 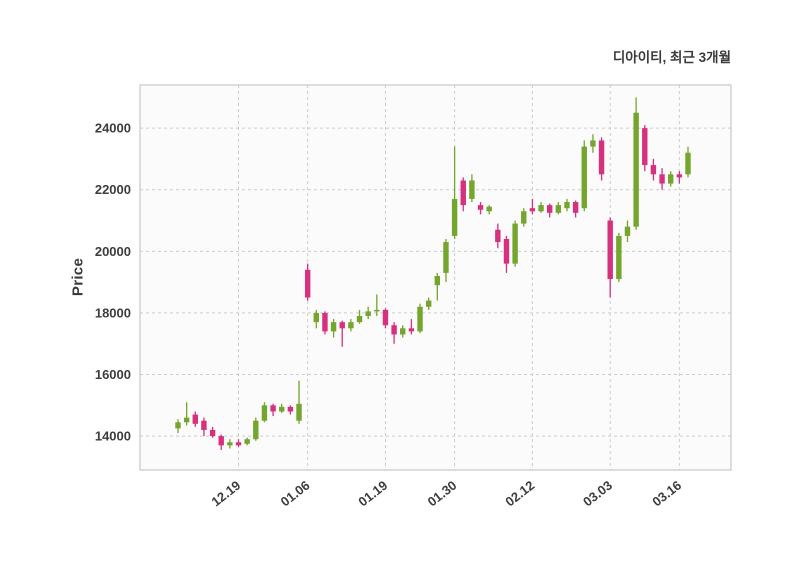 What do you see at coordinates (519, 494) in the screenshot?
I see `x-tick-label: 02.12` at bounding box center [519, 494].